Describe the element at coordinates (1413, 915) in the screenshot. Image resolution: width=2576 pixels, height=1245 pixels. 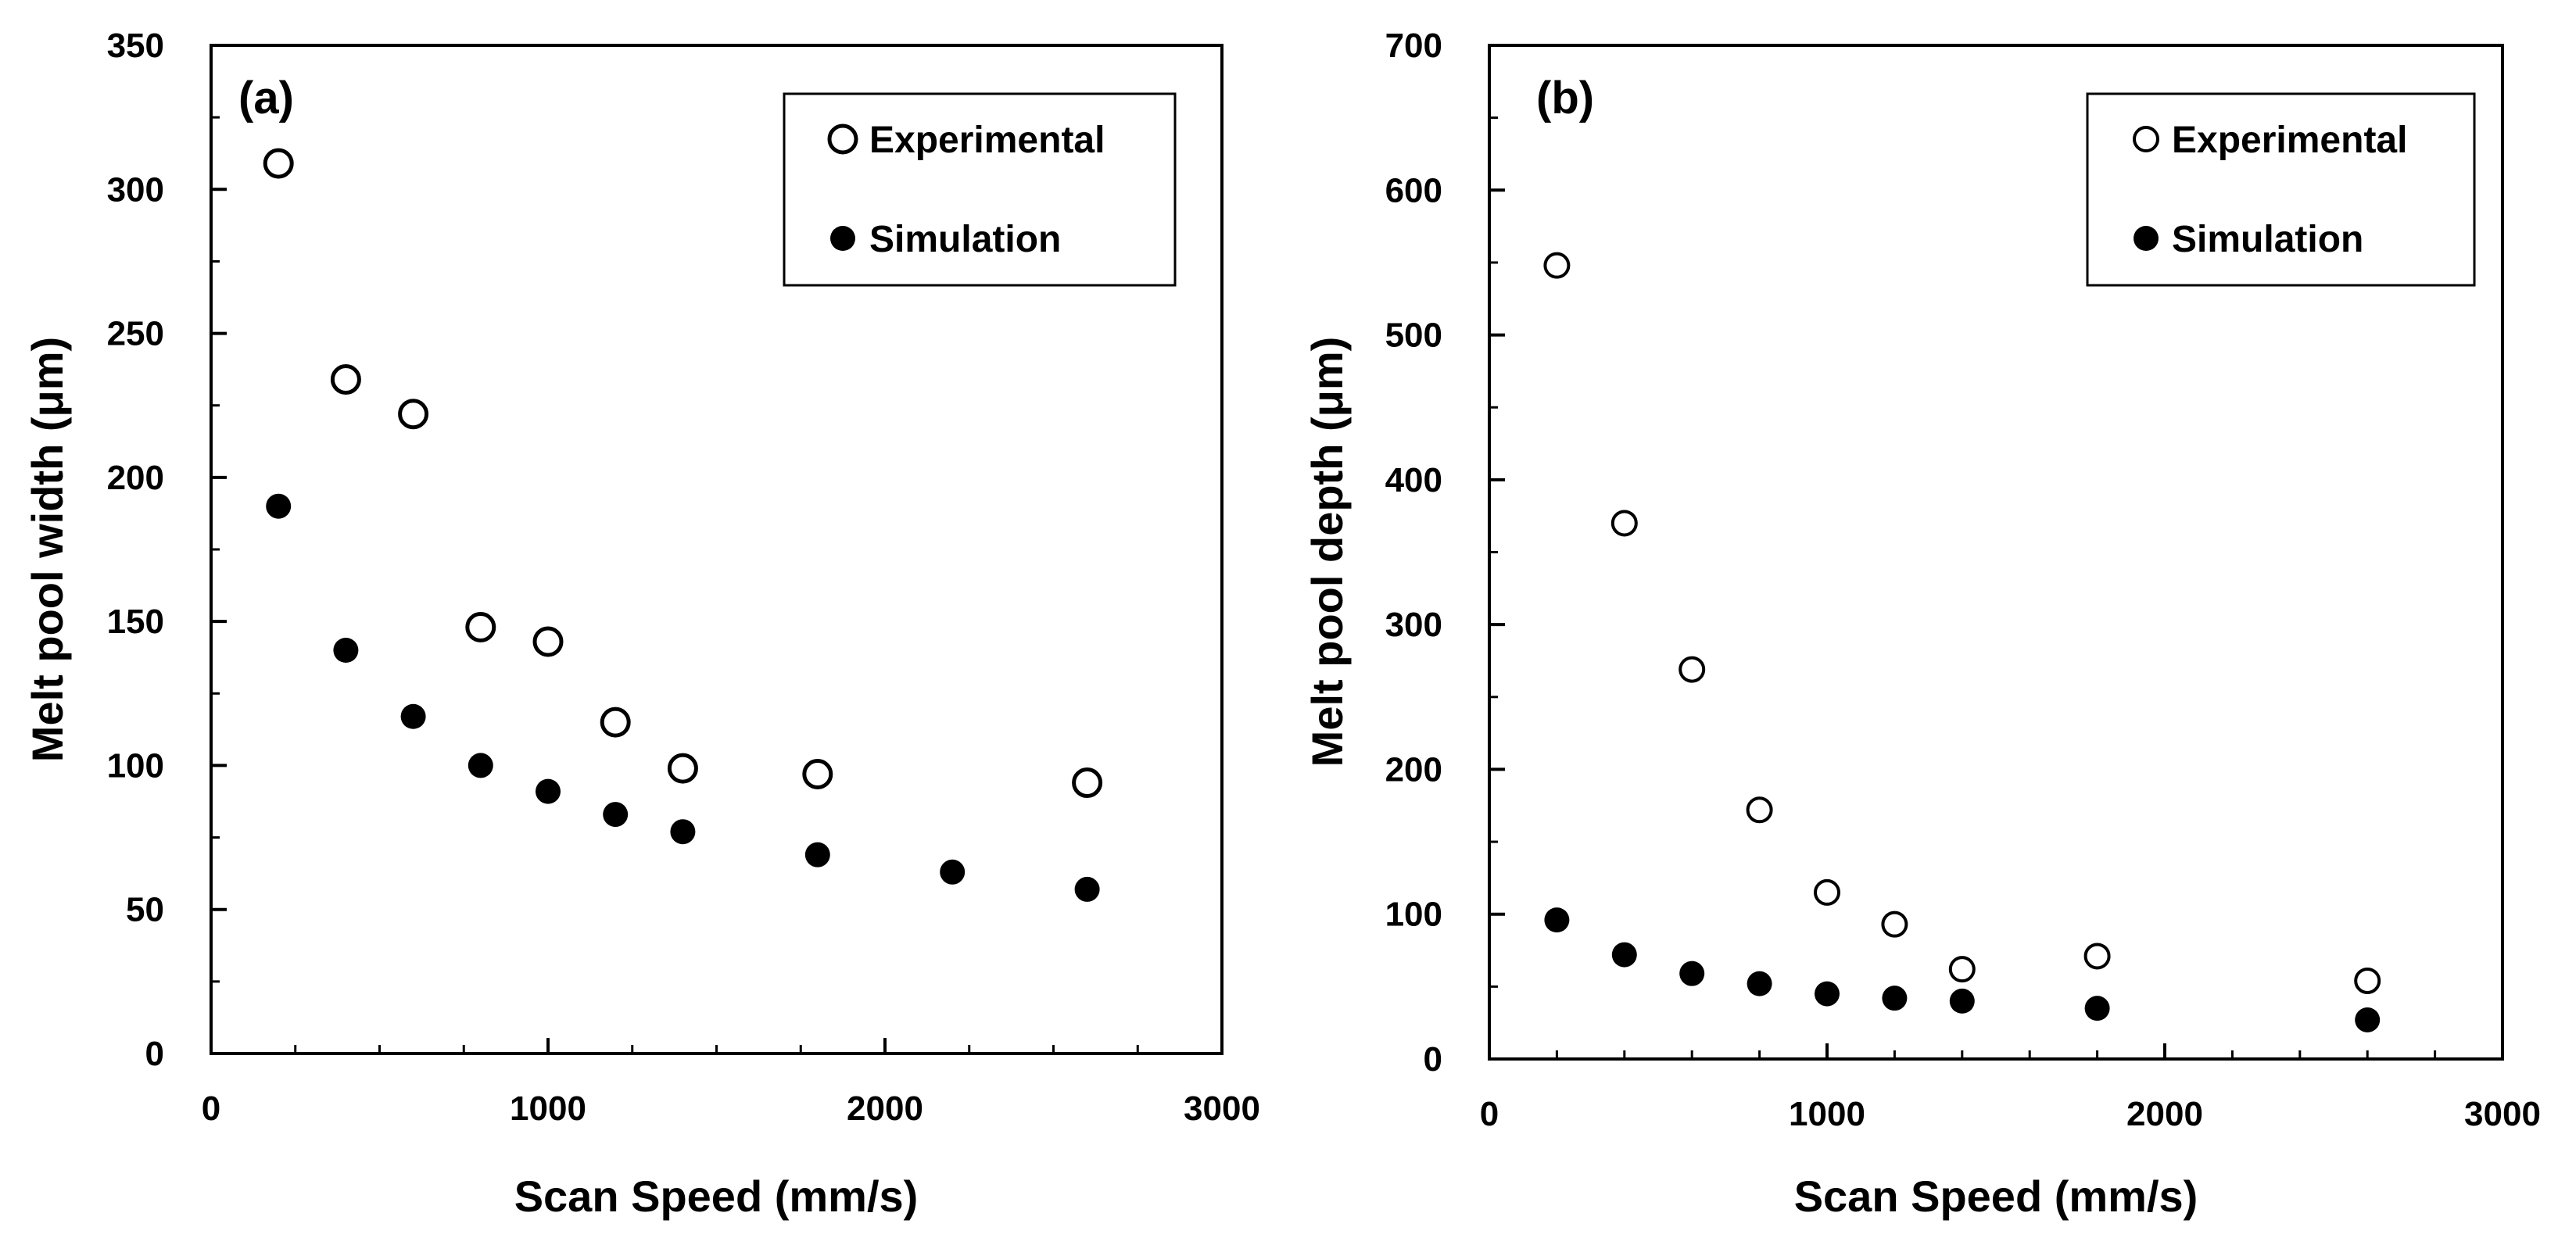
I see `y-tick-label-b: 100` at that location.